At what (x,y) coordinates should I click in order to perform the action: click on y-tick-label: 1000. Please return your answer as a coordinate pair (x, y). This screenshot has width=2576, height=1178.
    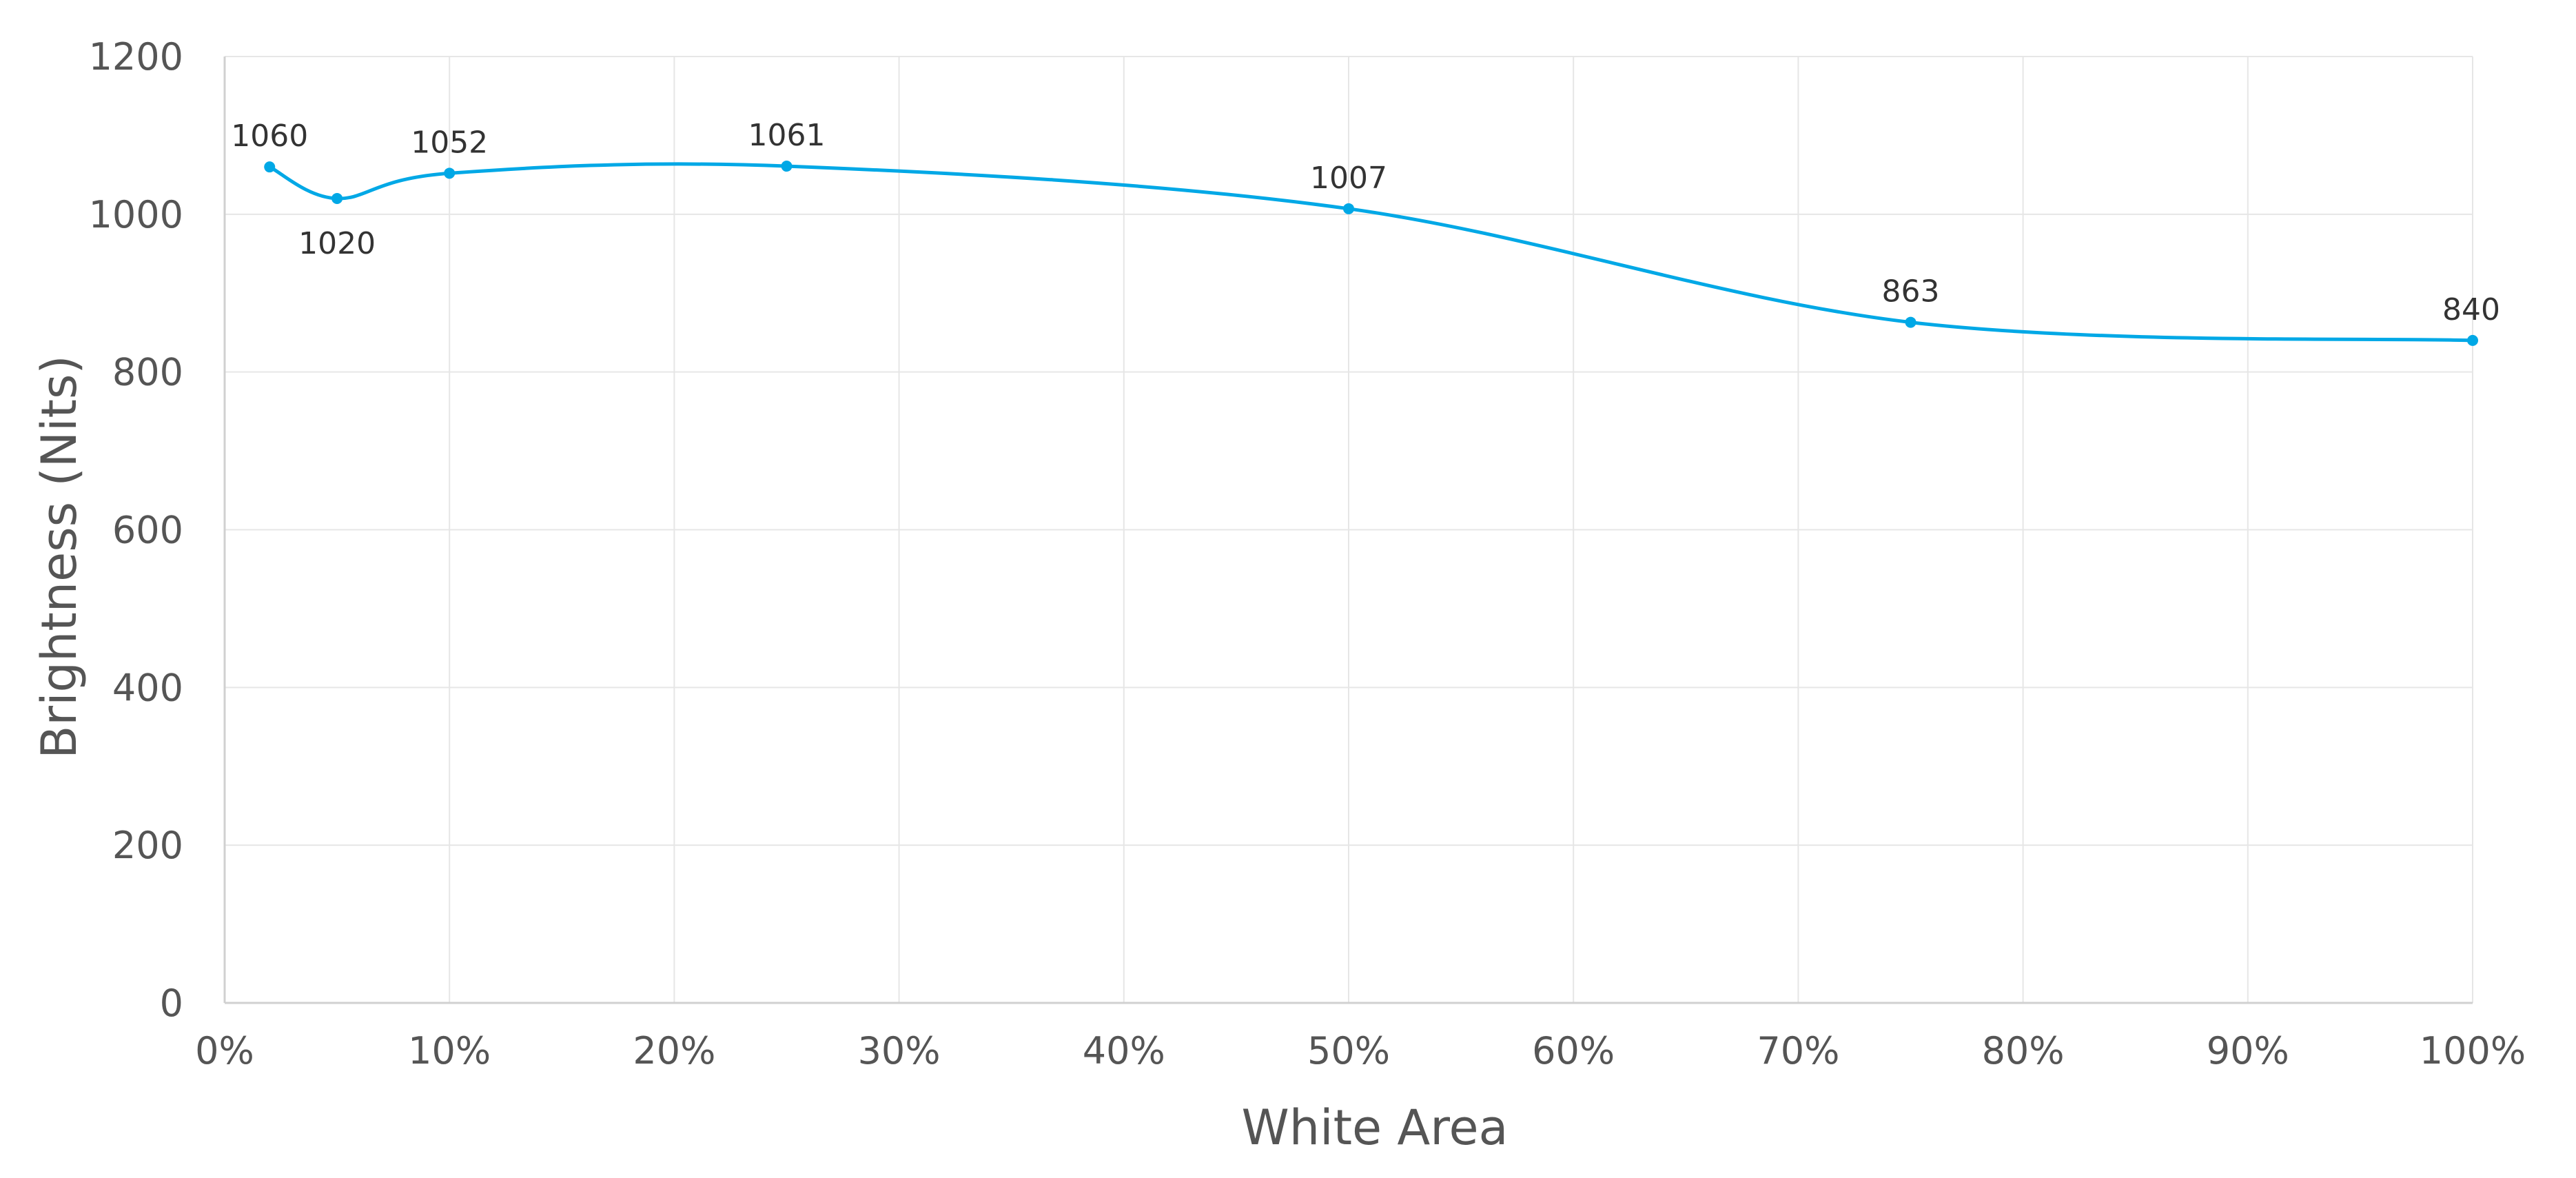
    Looking at the image, I should click on (136, 214).